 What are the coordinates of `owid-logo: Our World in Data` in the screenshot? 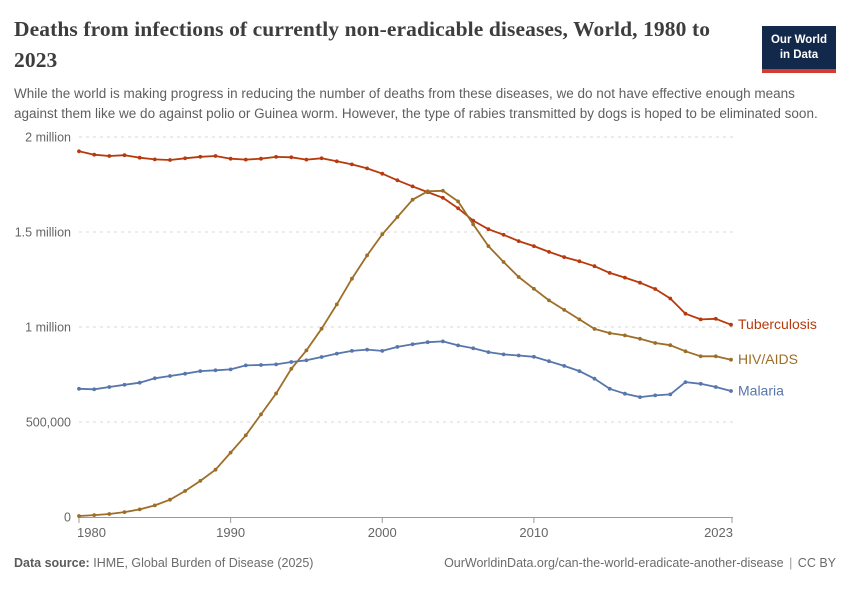 It's located at (798, 49).